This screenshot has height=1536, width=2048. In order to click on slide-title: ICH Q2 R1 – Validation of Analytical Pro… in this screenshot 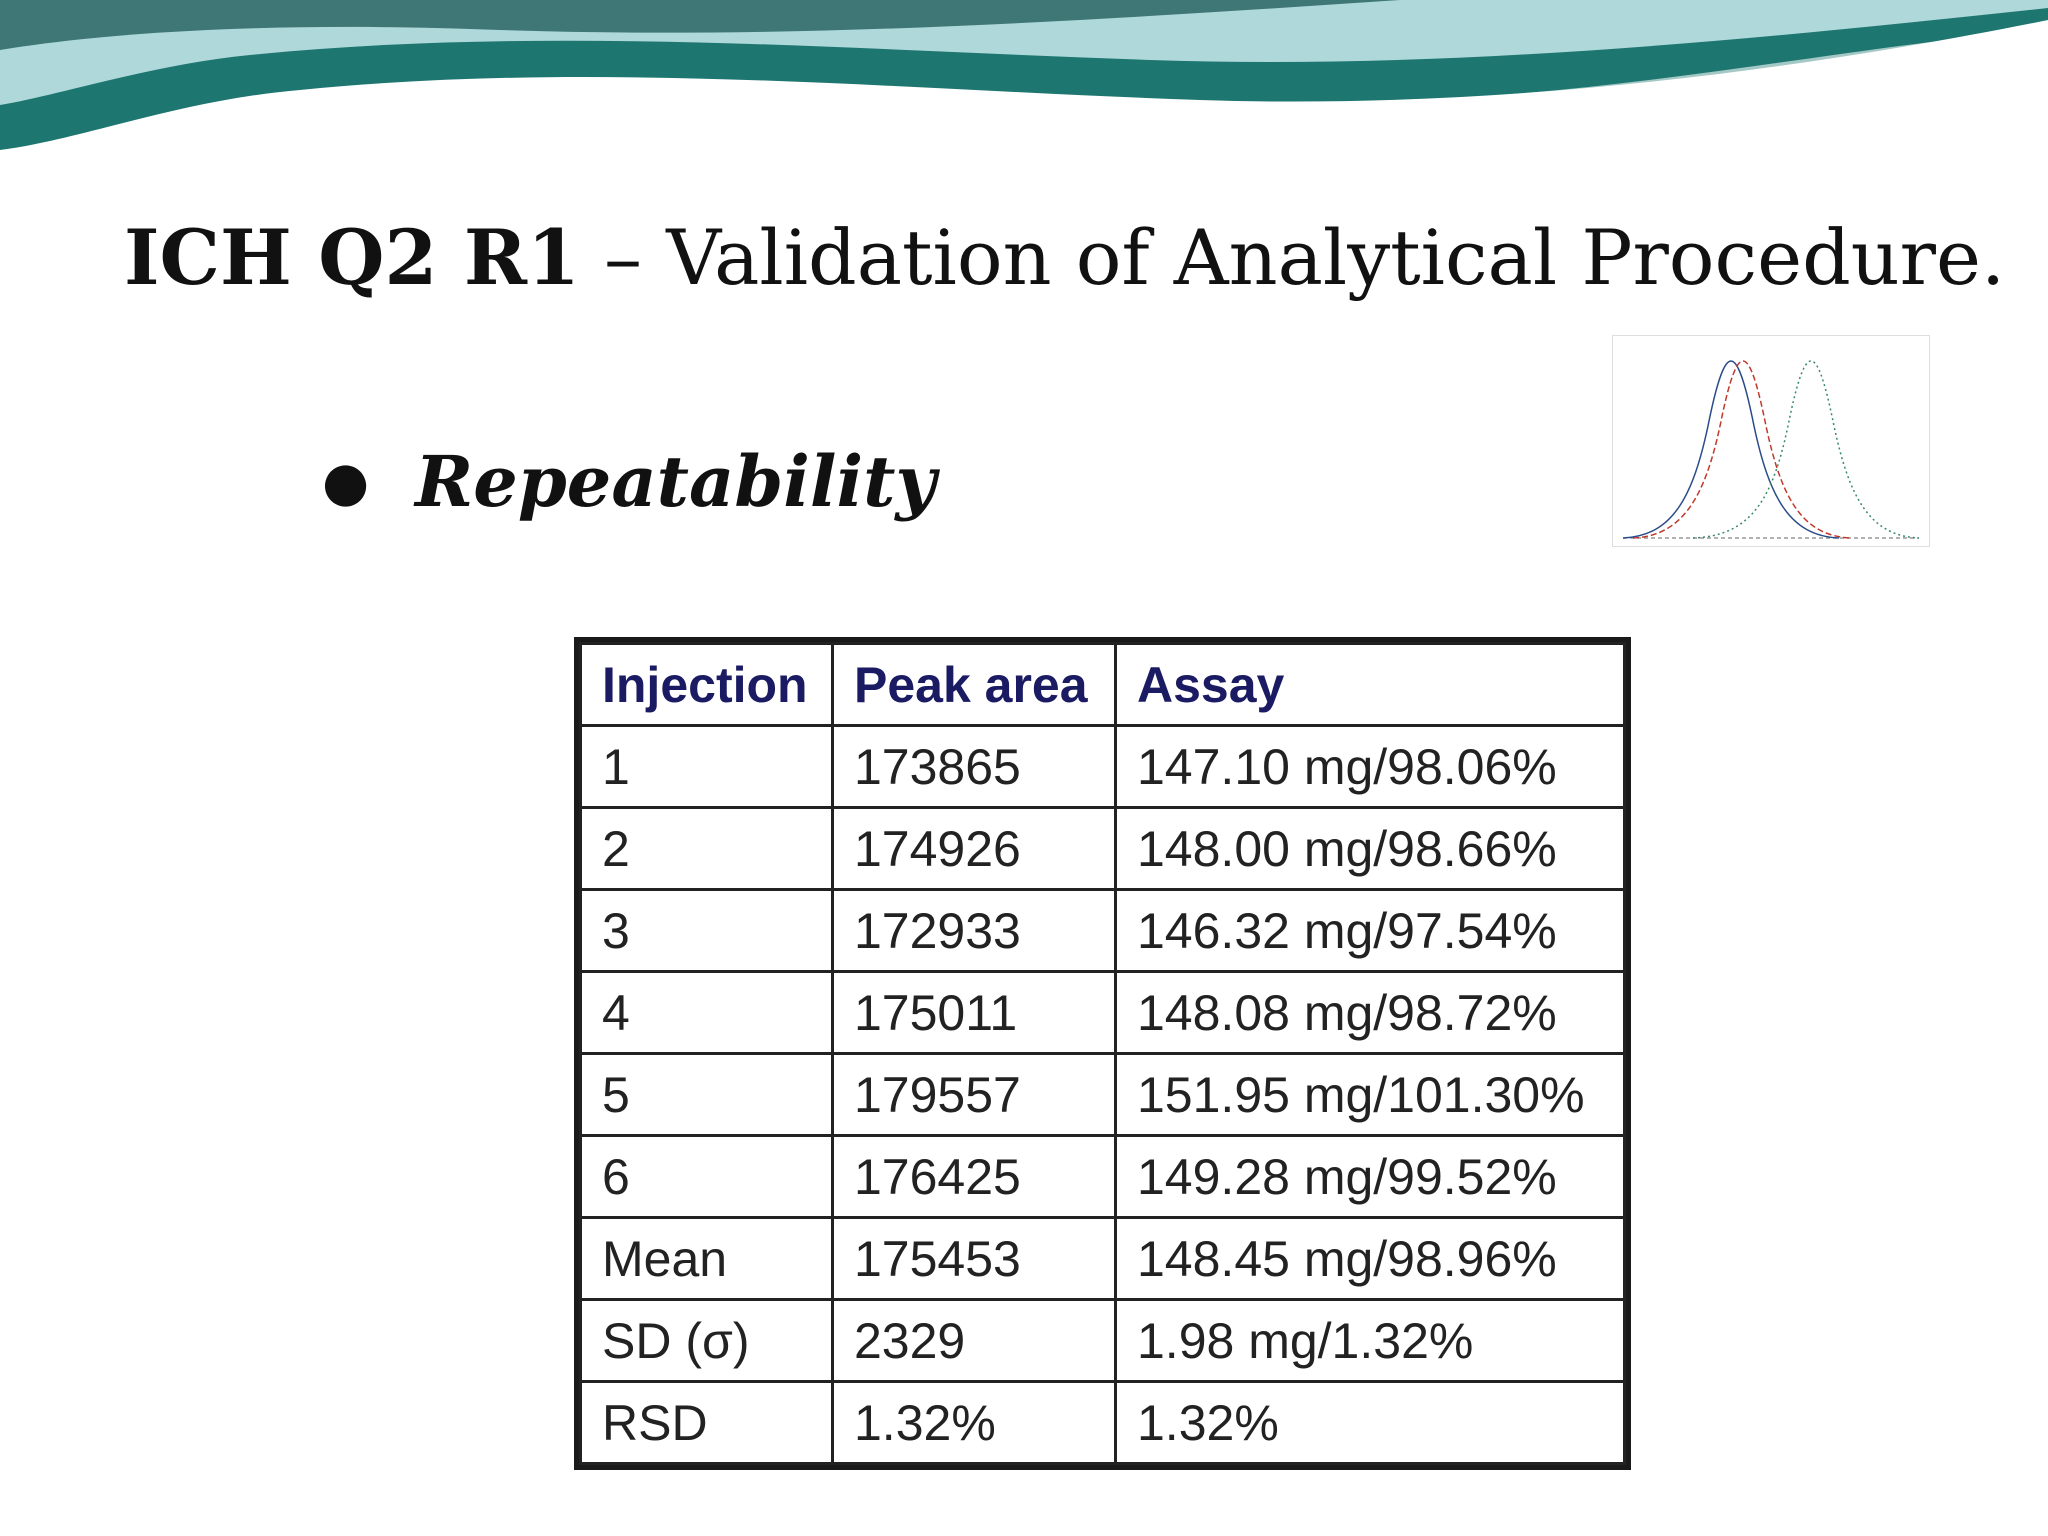, I will do `click(1064, 257)`.